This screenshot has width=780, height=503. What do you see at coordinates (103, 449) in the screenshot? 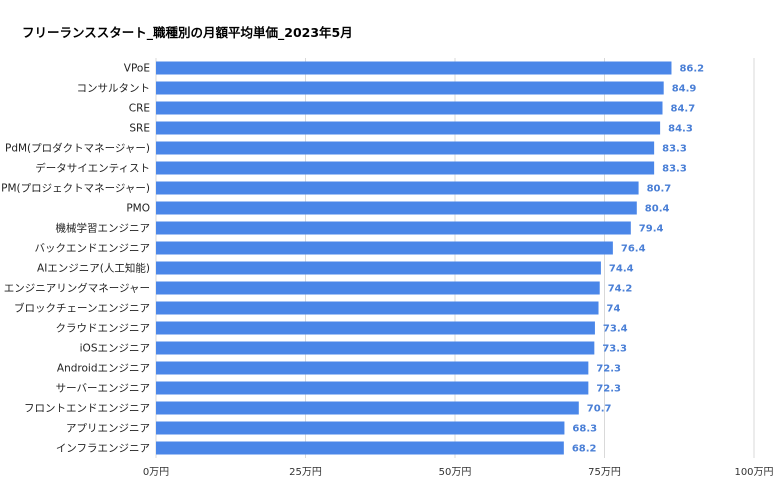
I see `category-label: インフラエンジニア` at bounding box center [103, 449].